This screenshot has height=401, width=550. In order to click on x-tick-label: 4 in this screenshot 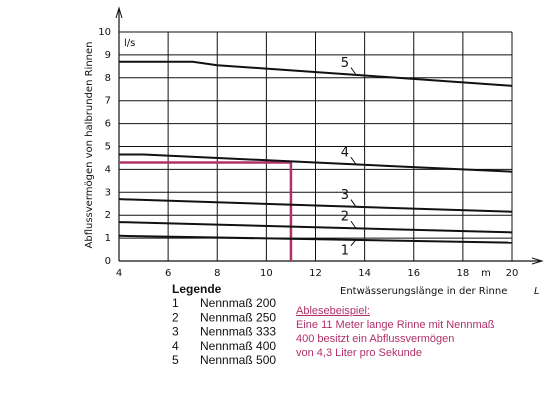, I will do `click(119, 273)`.